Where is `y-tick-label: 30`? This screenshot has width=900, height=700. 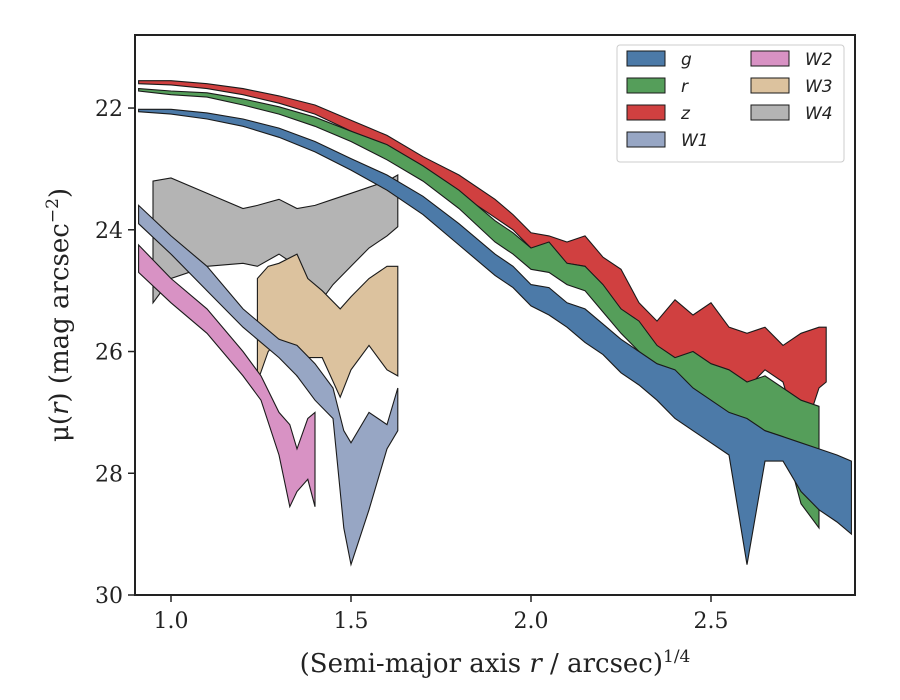
y-tick-label: 30 is located at coordinates (109, 596).